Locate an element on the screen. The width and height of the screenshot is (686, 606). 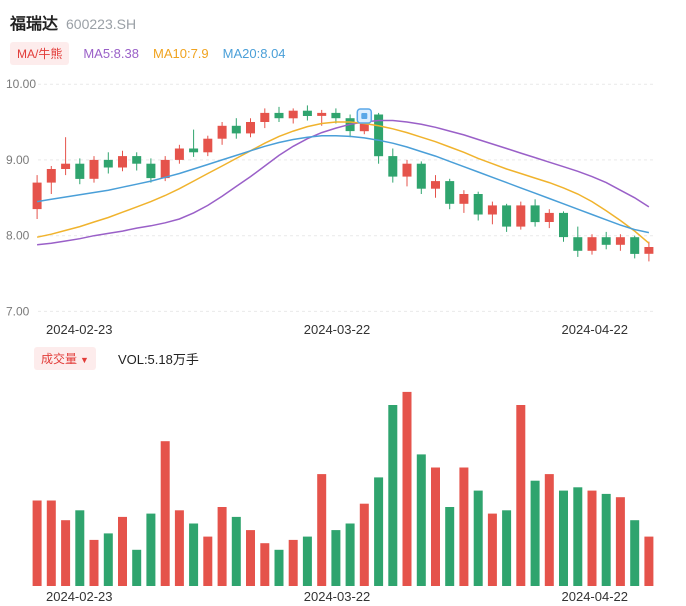
volume-header: 成交量 ▼ VOL:5.18万手 is located at coordinates (343, 357).